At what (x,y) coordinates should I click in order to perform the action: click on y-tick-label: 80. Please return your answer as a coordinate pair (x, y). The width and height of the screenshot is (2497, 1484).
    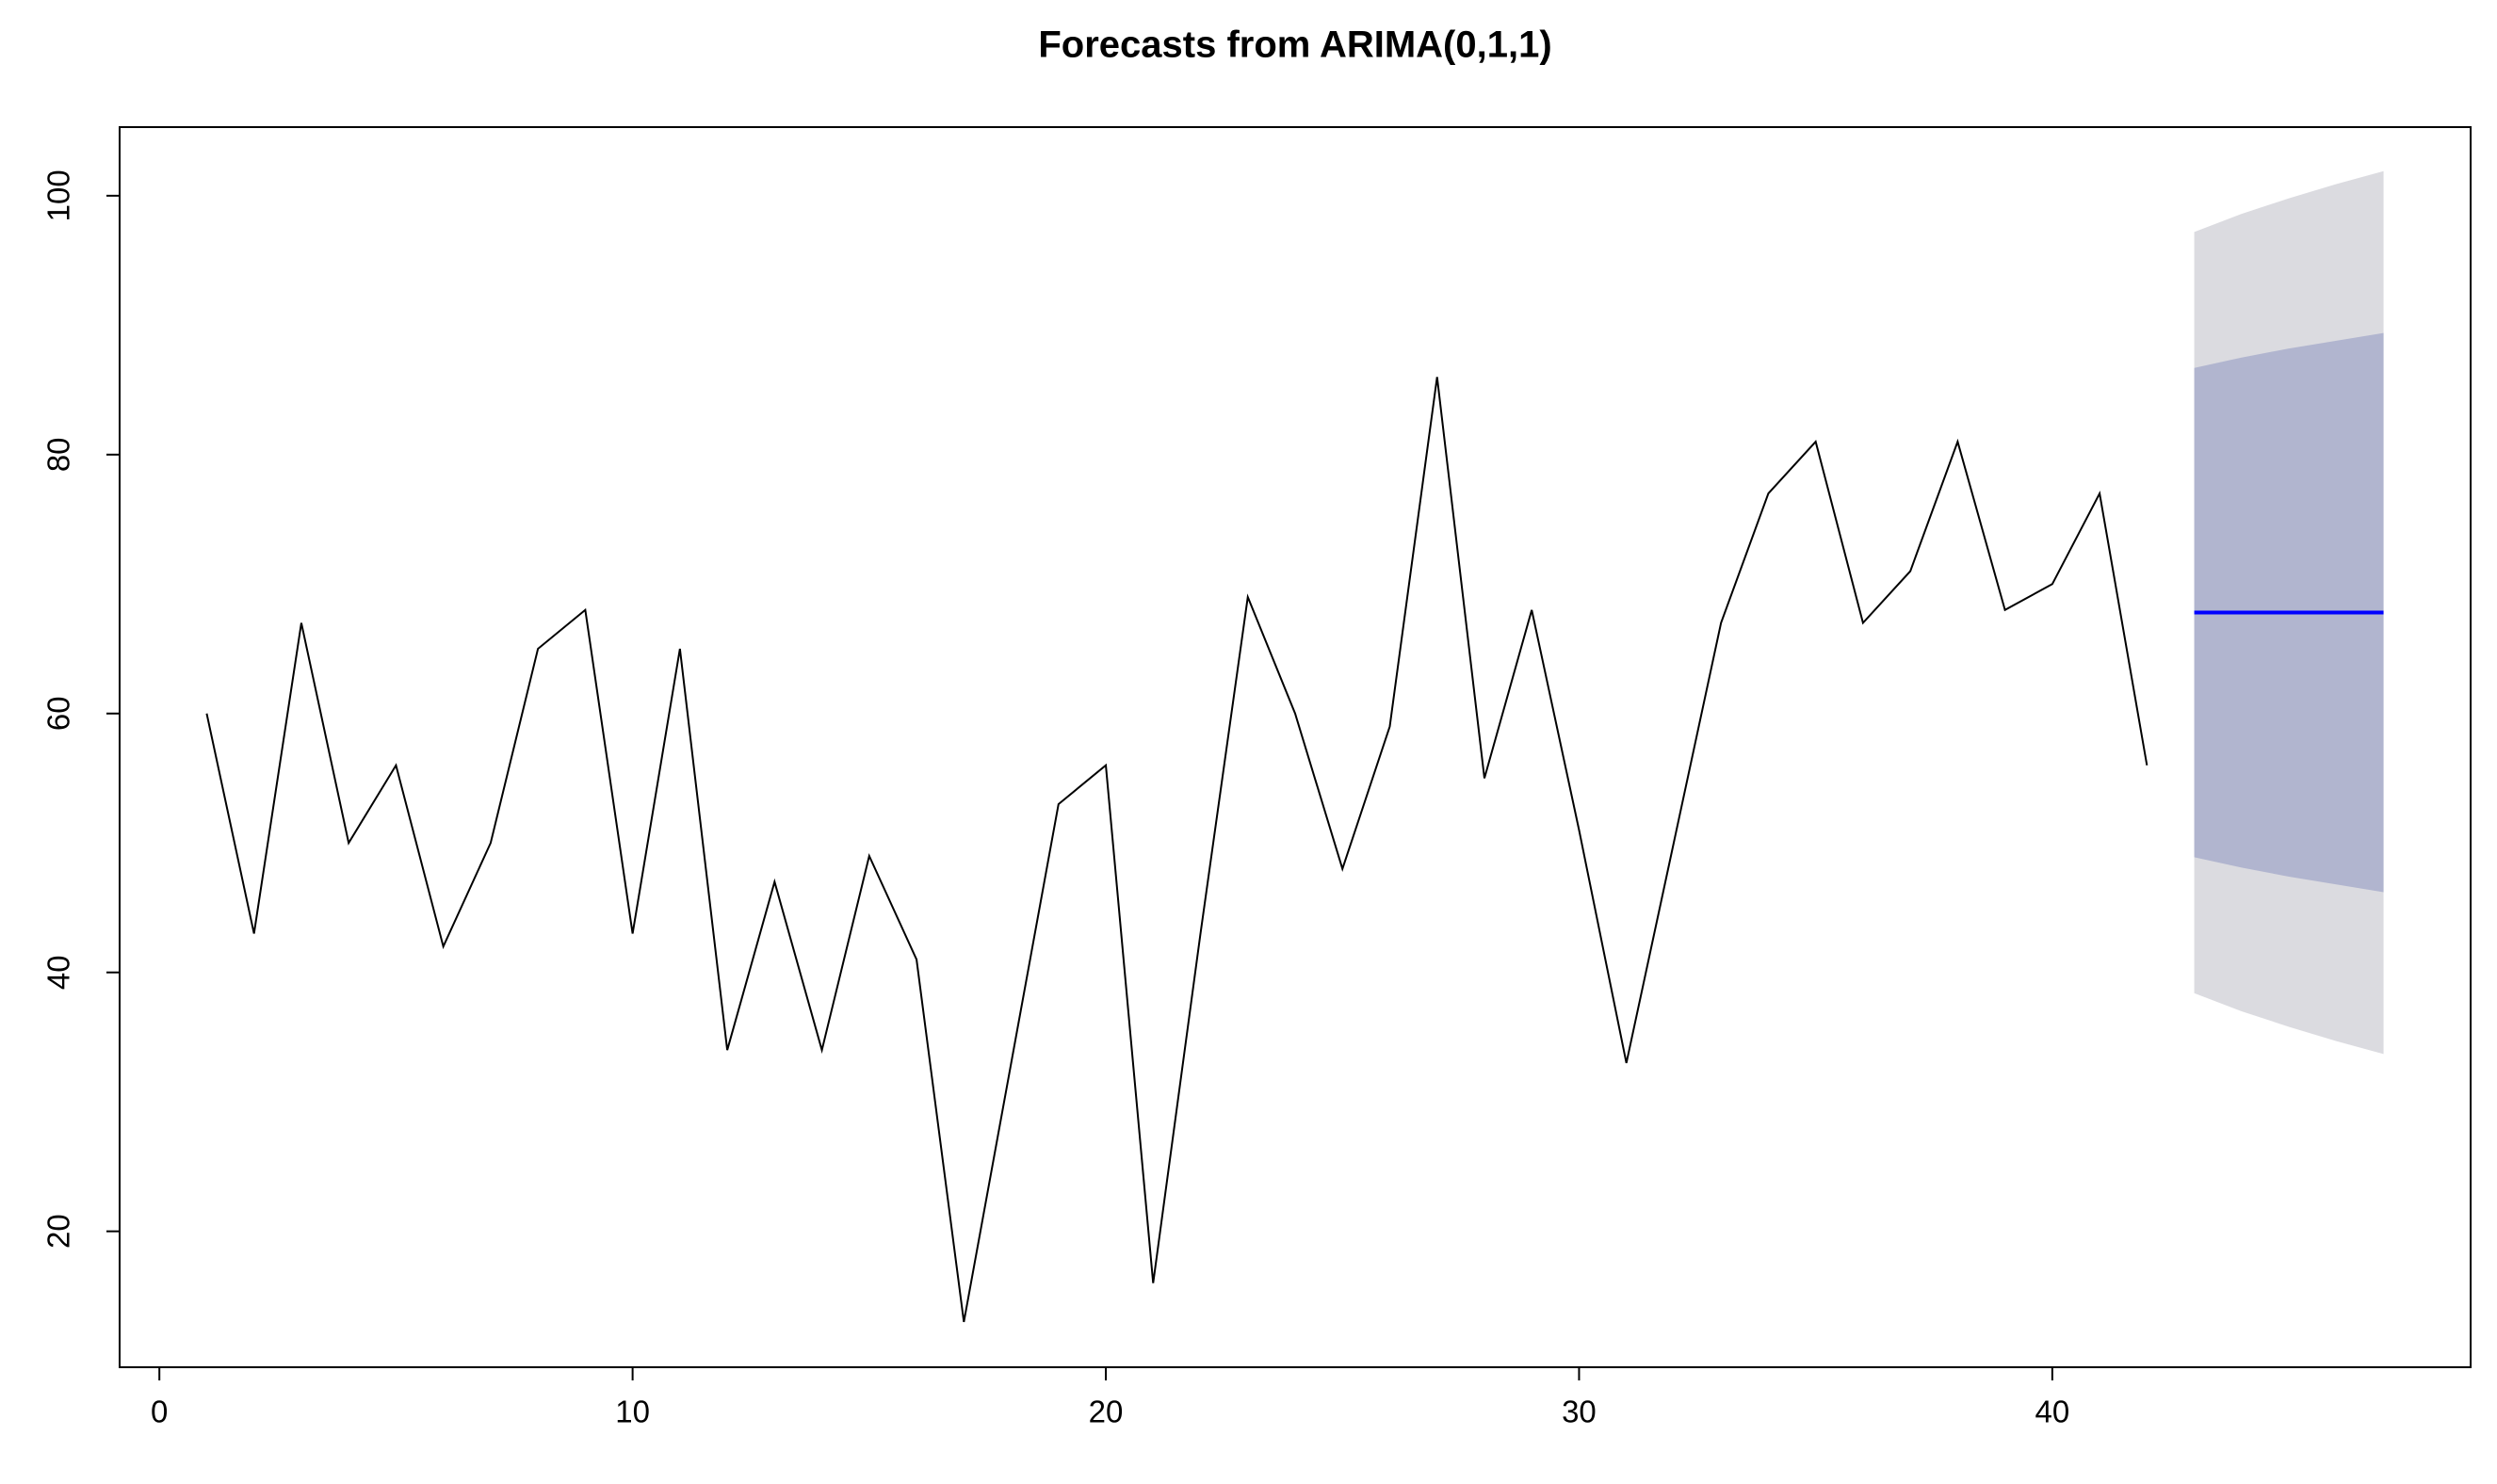
    Looking at the image, I should click on (58, 455).